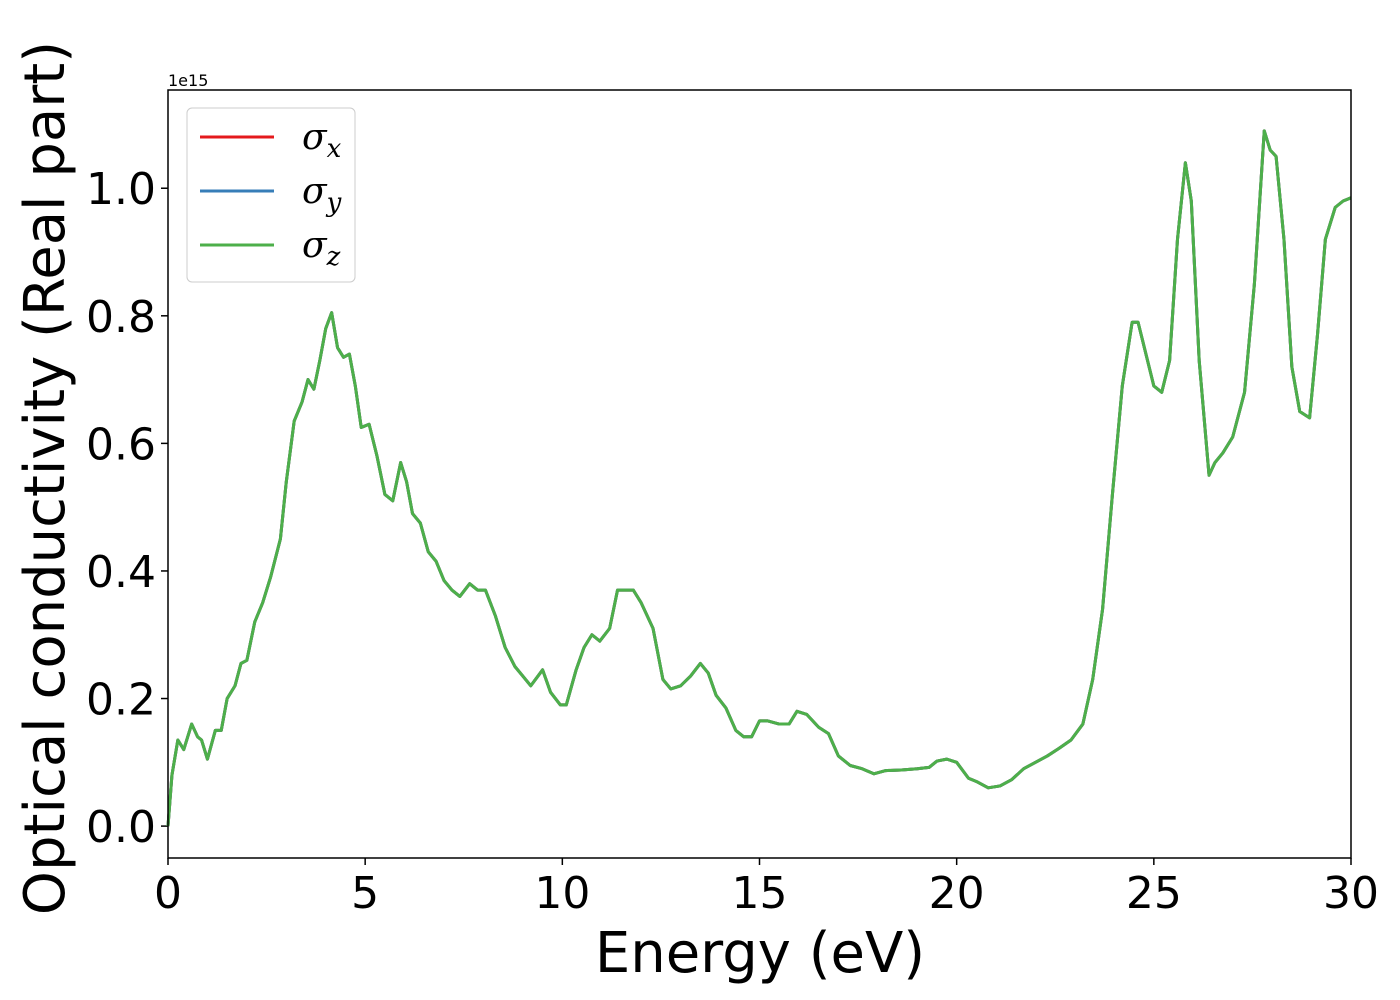  What do you see at coordinates (322, 140) in the screenshot?
I see `legend-label: σx` at bounding box center [322, 140].